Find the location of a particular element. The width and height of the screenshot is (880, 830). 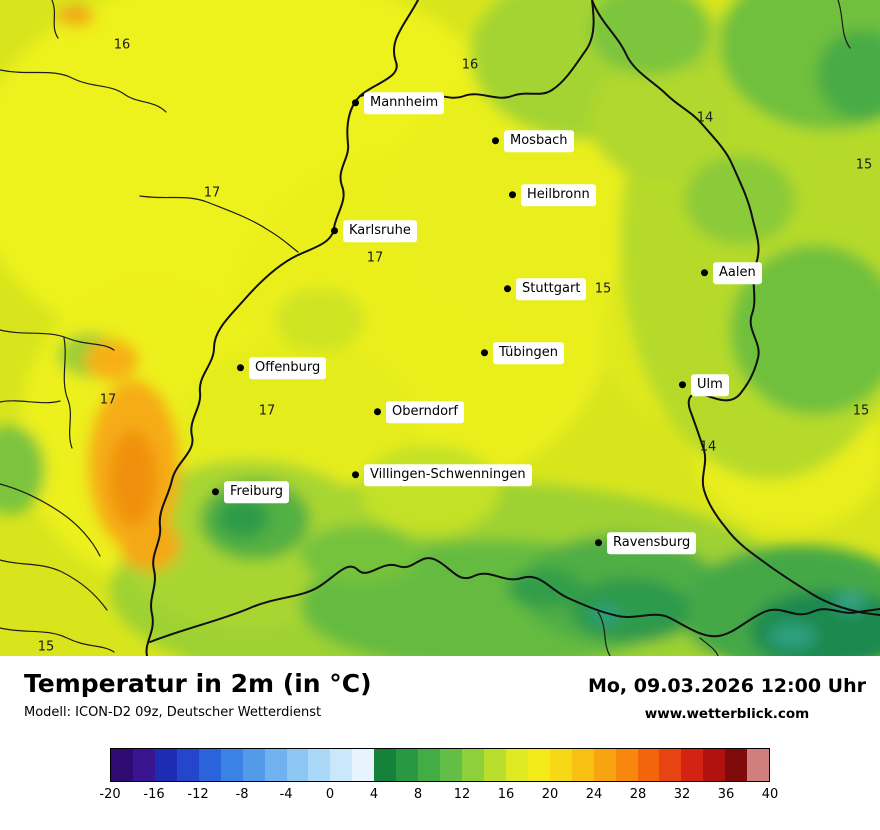

datetime-label: Mo, 09.03.2026 12:00 Uhr is located at coordinates (726, 686).